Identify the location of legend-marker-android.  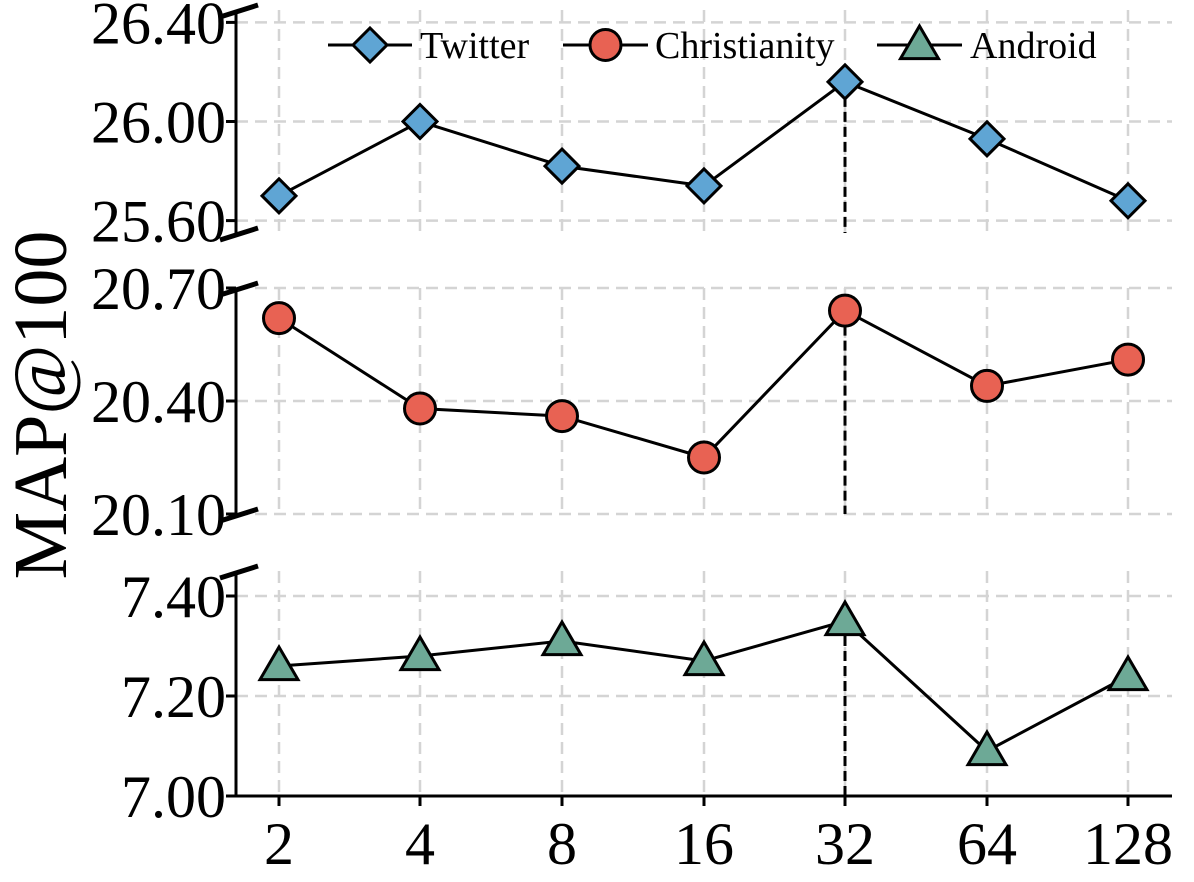
(919, 42).